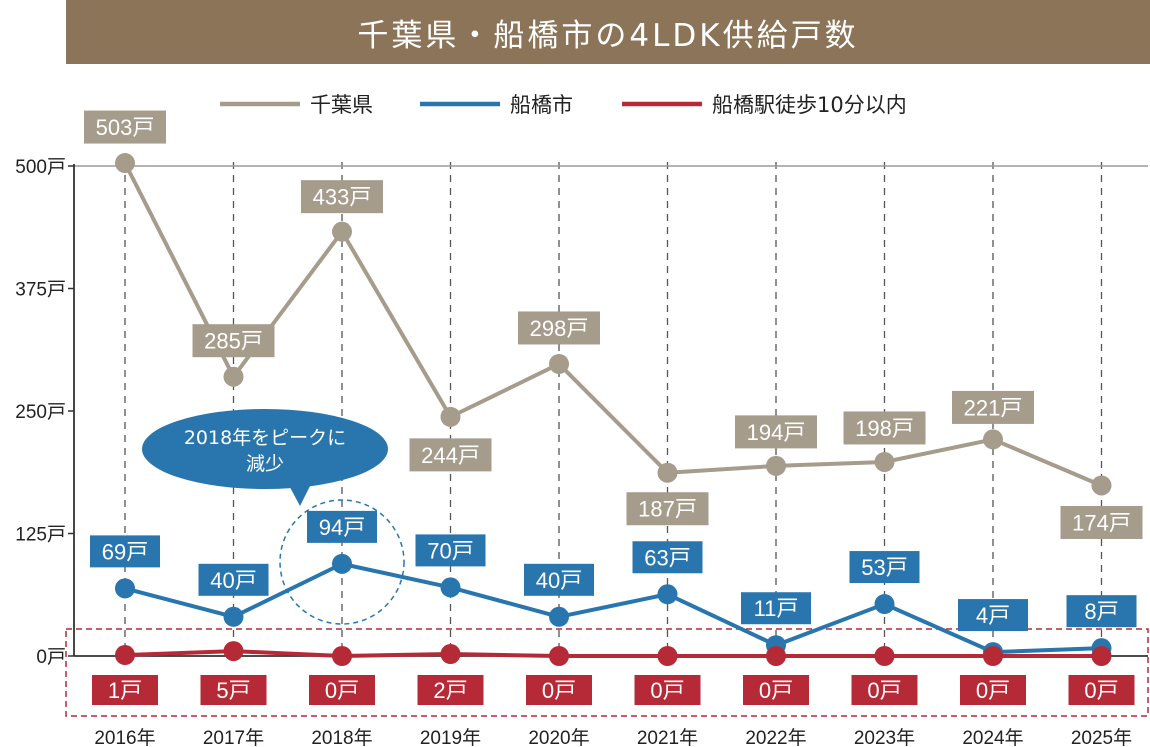 The width and height of the screenshot is (1150, 747). Describe the element at coordinates (124, 737) in the screenshot. I see `x-tick-label: 2016年` at that location.